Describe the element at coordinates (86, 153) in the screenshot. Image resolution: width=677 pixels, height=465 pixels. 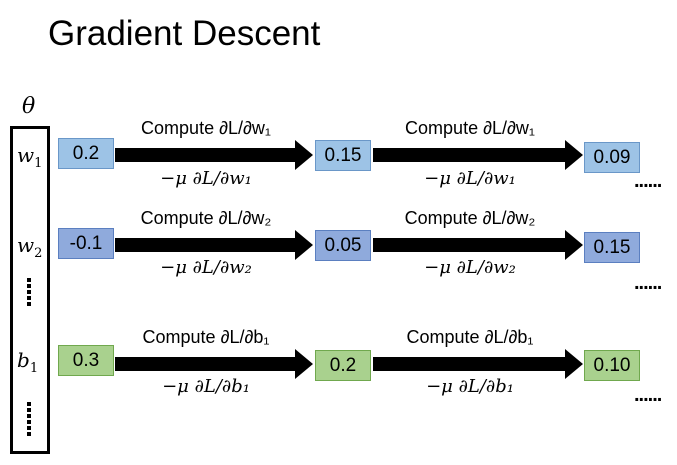
I see `value-box-w1-step0: 0.2` at that location.